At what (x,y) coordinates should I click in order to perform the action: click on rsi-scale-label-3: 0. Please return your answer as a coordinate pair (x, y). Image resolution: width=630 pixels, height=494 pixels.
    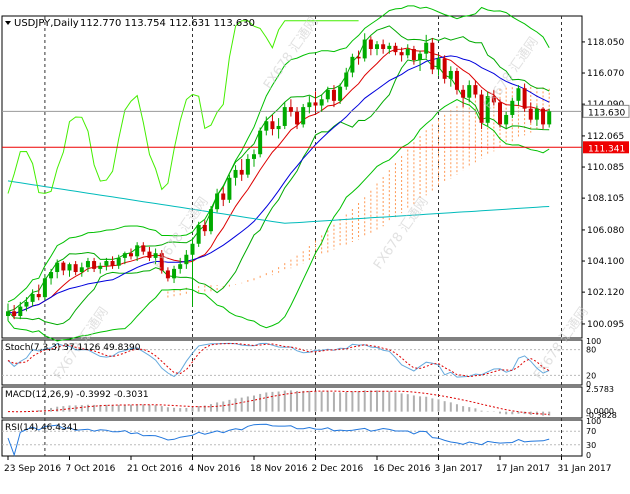
    Looking at the image, I should click on (588, 455).